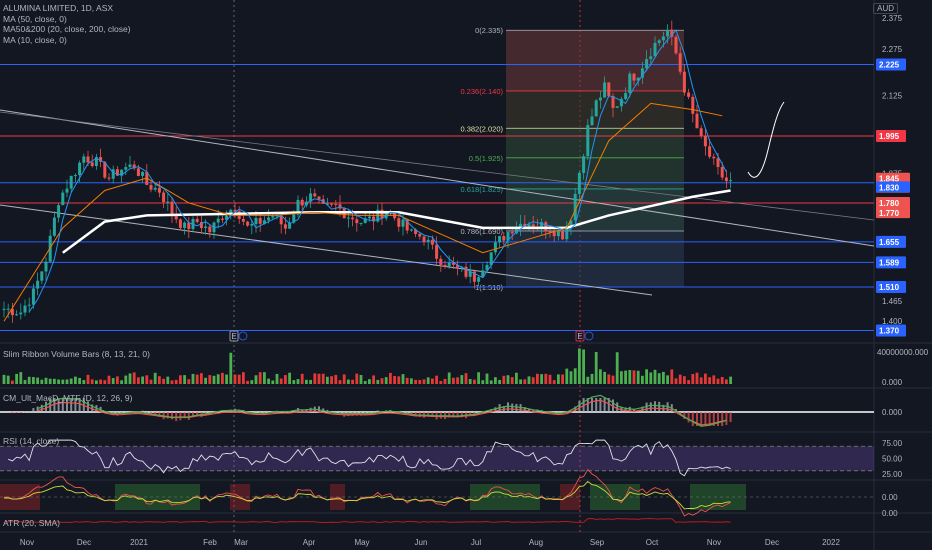 This screenshot has width=932, height=550. I want to click on earnings-marker-label: E, so click(579, 336).